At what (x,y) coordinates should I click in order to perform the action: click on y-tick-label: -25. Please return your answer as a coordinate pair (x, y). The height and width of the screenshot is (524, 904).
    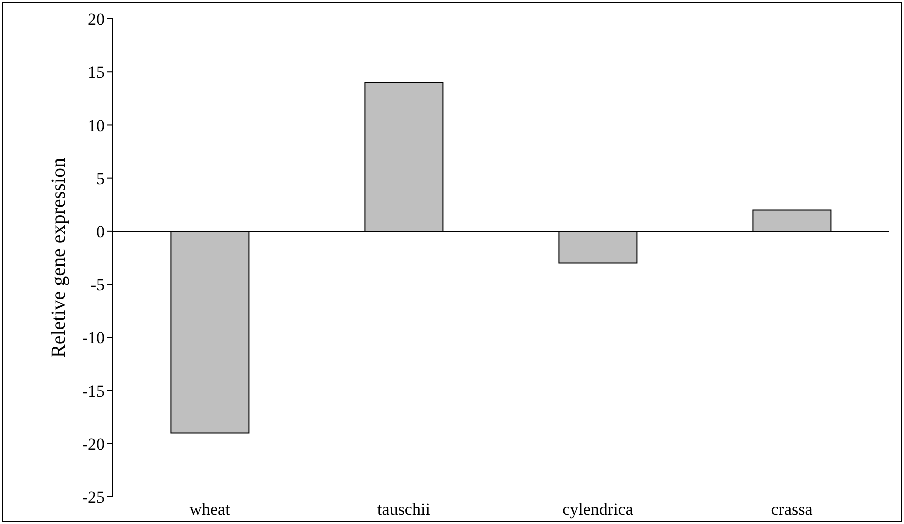
    Looking at the image, I should click on (93, 498).